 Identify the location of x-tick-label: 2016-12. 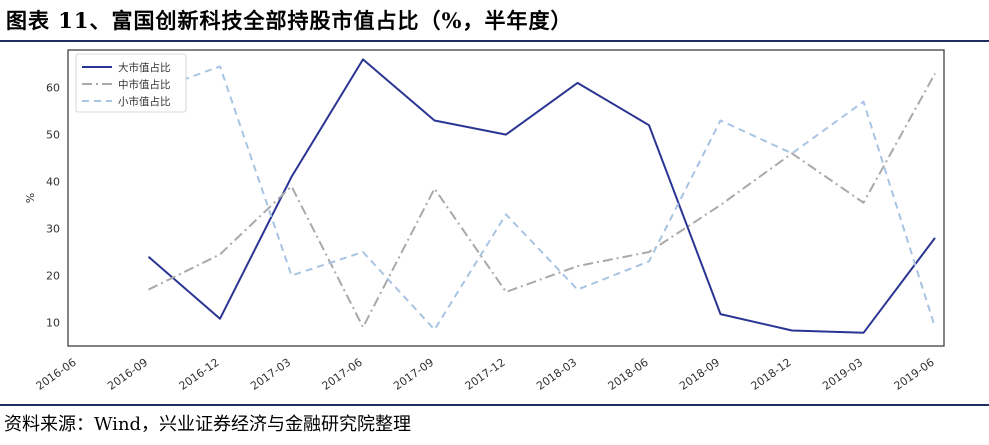
(199, 374).